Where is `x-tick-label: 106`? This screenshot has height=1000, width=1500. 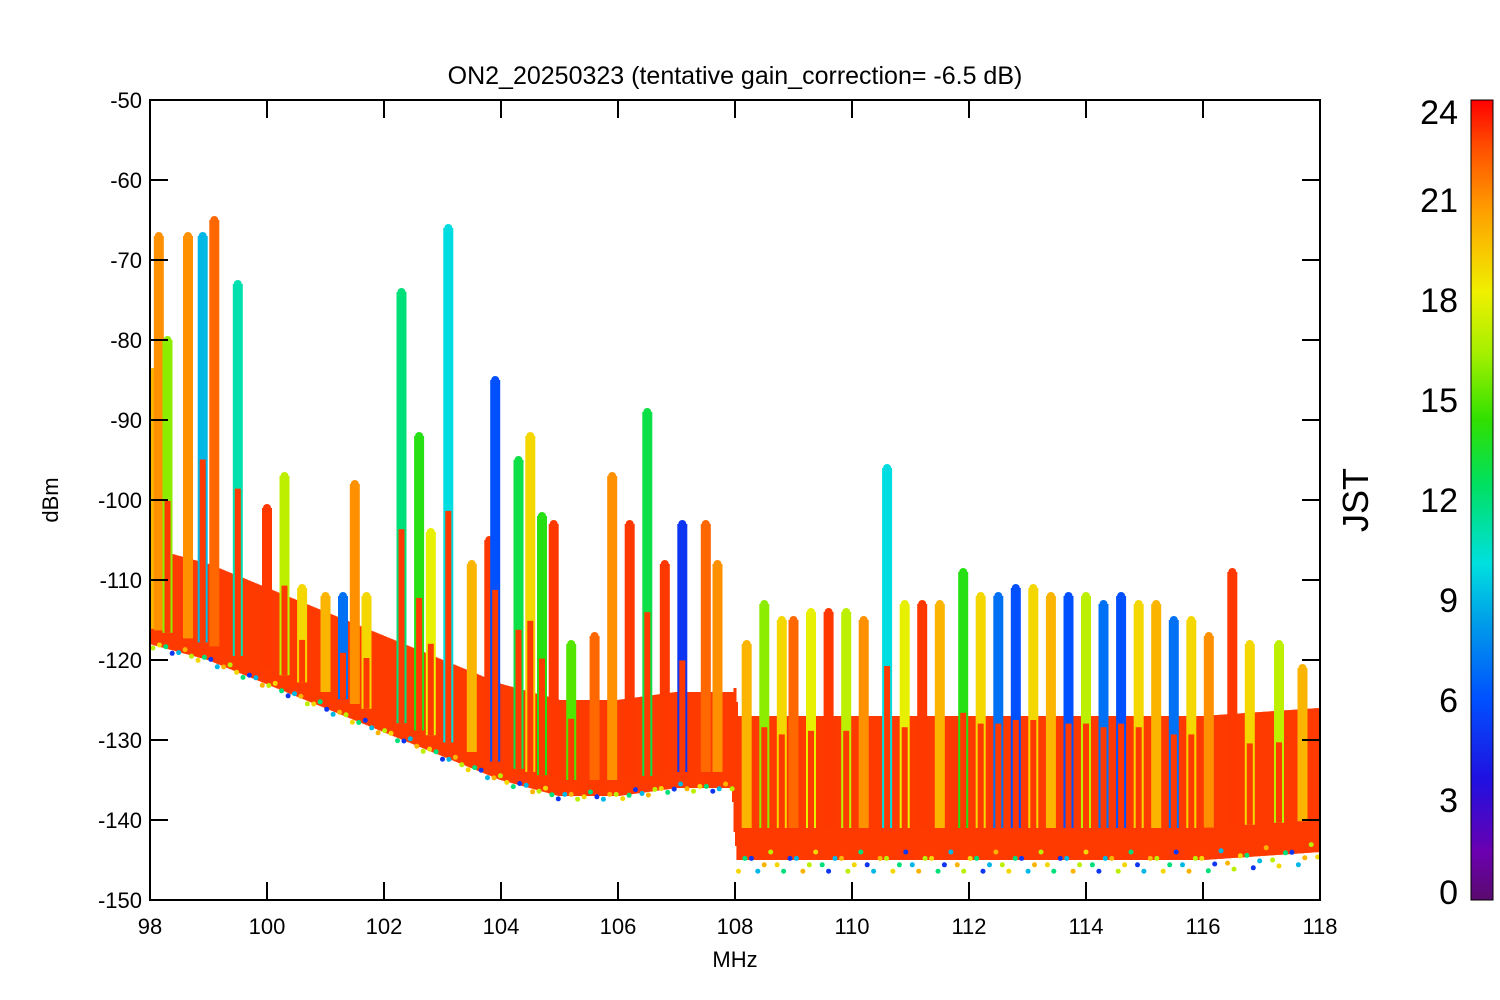 x-tick-label: 106 is located at coordinates (618, 926).